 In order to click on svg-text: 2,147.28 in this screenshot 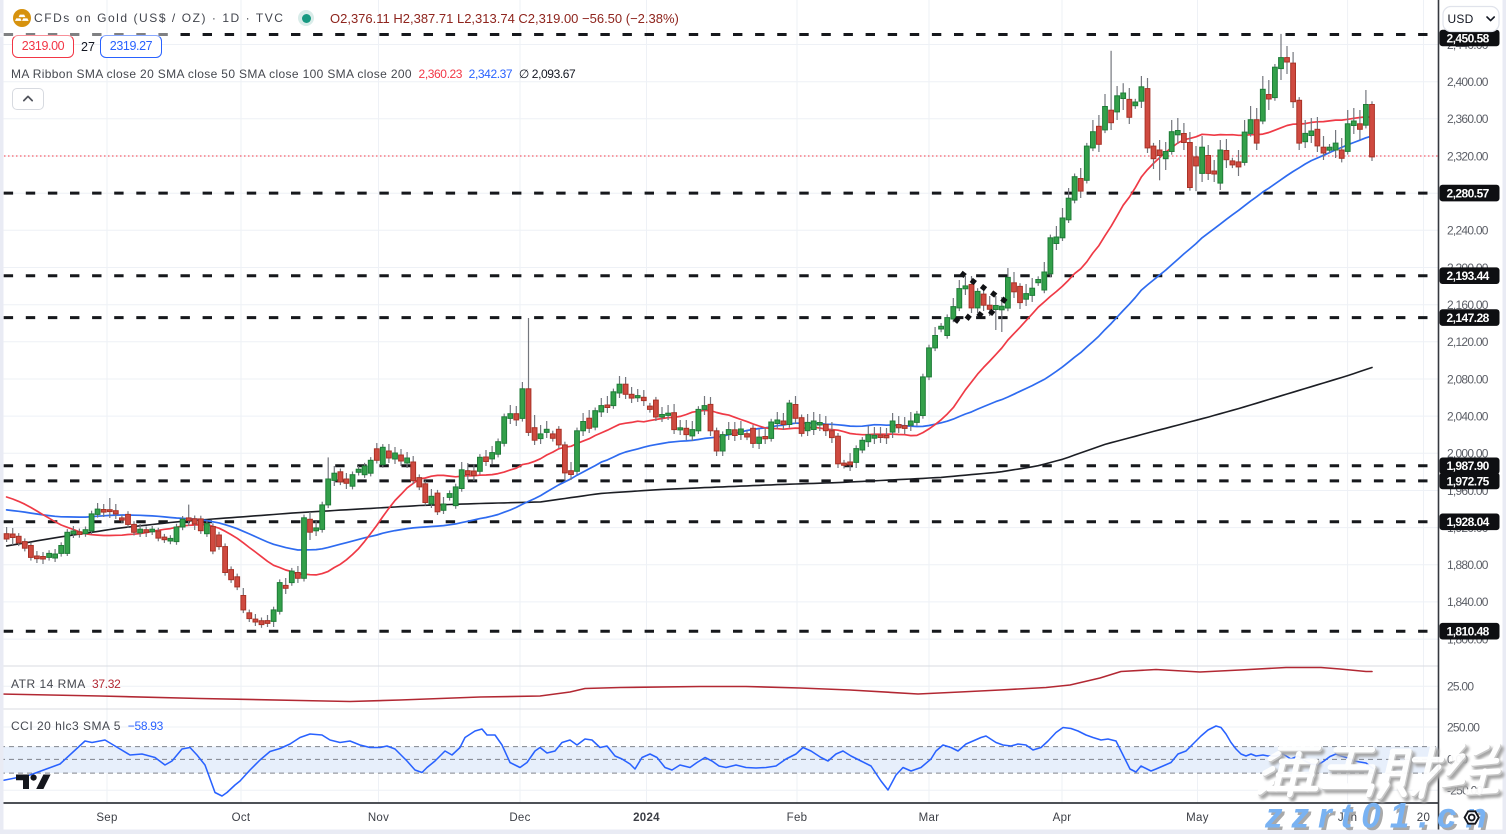, I will do `click(1468, 318)`.